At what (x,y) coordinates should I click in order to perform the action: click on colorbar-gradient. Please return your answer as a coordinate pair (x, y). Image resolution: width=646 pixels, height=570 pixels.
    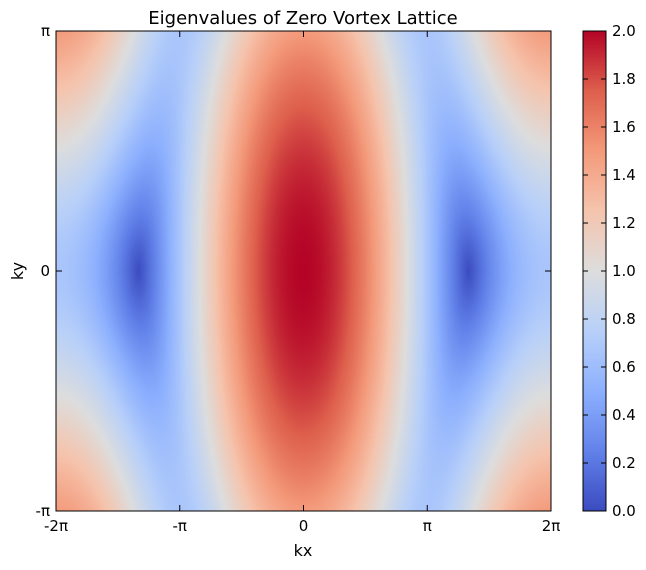
    Looking at the image, I should click on (594, 271).